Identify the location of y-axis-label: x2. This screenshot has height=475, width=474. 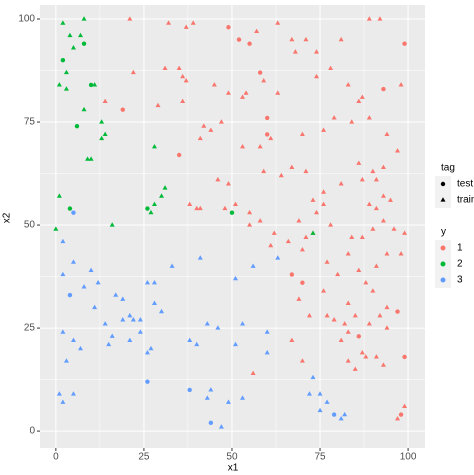
(7, 217).